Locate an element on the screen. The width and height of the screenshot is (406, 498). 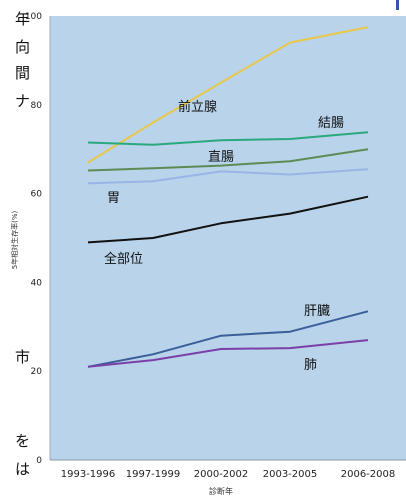
side-text-glyph: 市 is located at coordinates (22, 357).